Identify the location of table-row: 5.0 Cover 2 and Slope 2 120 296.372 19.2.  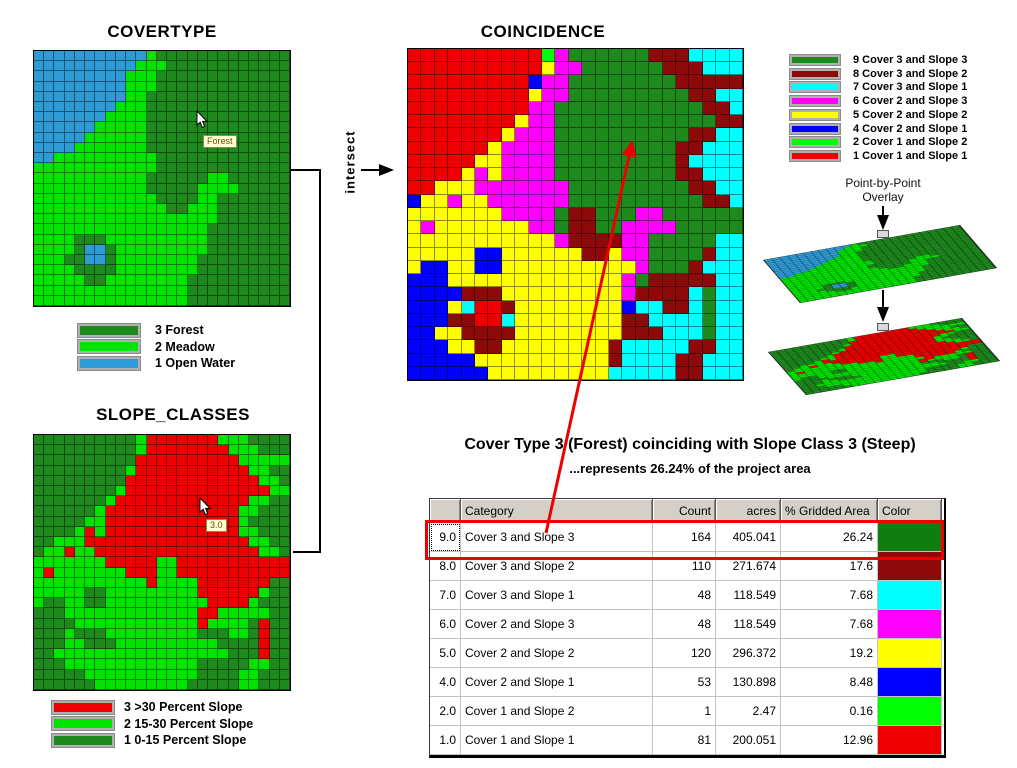
(687, 653).